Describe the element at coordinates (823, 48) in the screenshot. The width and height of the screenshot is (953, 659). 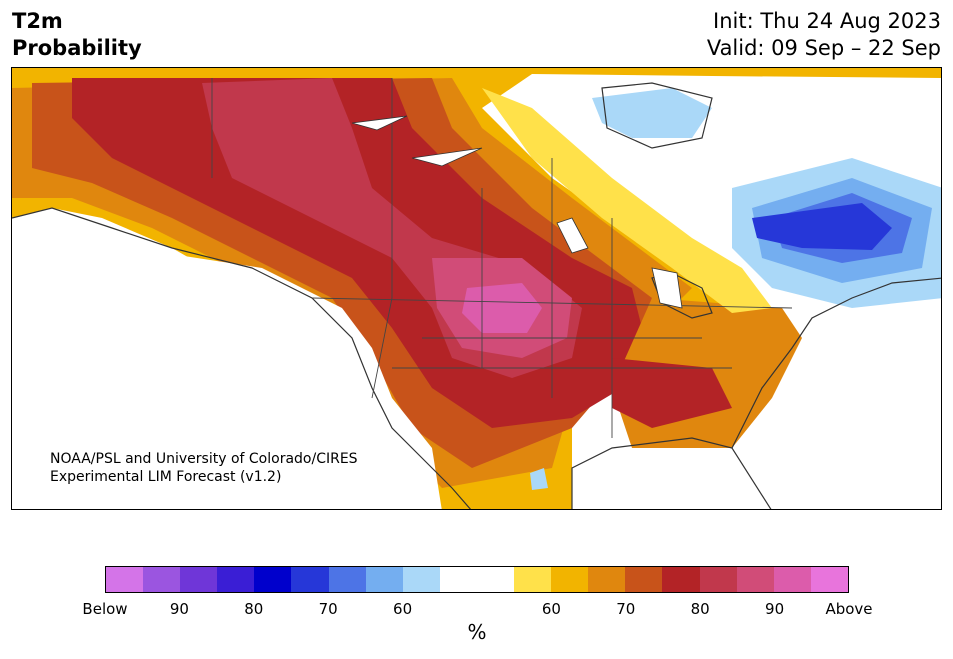
I see `valid-range: Valid: 09 Sep – 22 Sep` at that location.